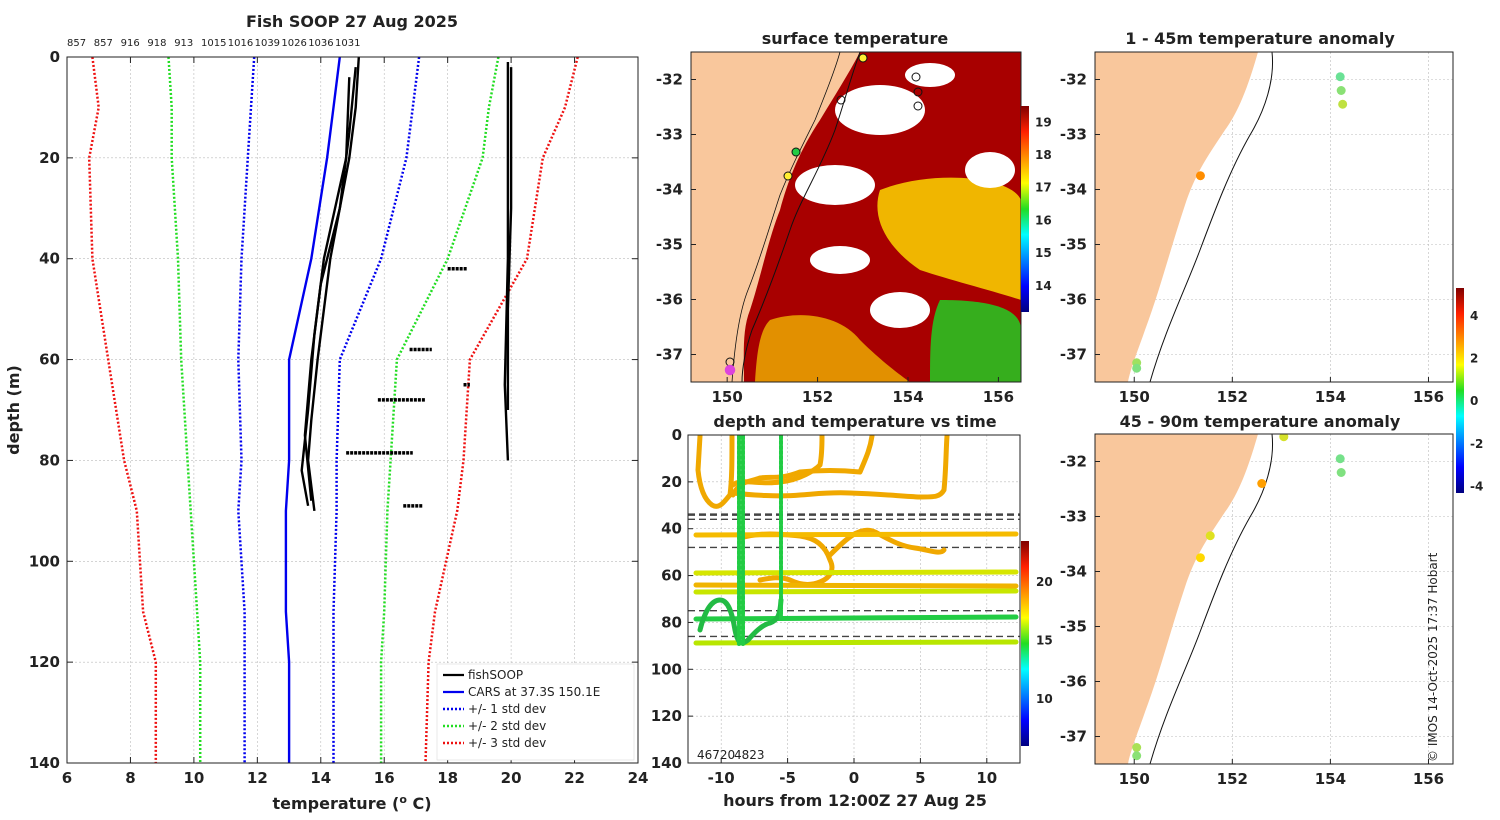 This screenshot has width=1500, height=820. What do you see at coordinates (312, 410) in the screenshot?
I see `cars-line` at bounding box center [312, 410].